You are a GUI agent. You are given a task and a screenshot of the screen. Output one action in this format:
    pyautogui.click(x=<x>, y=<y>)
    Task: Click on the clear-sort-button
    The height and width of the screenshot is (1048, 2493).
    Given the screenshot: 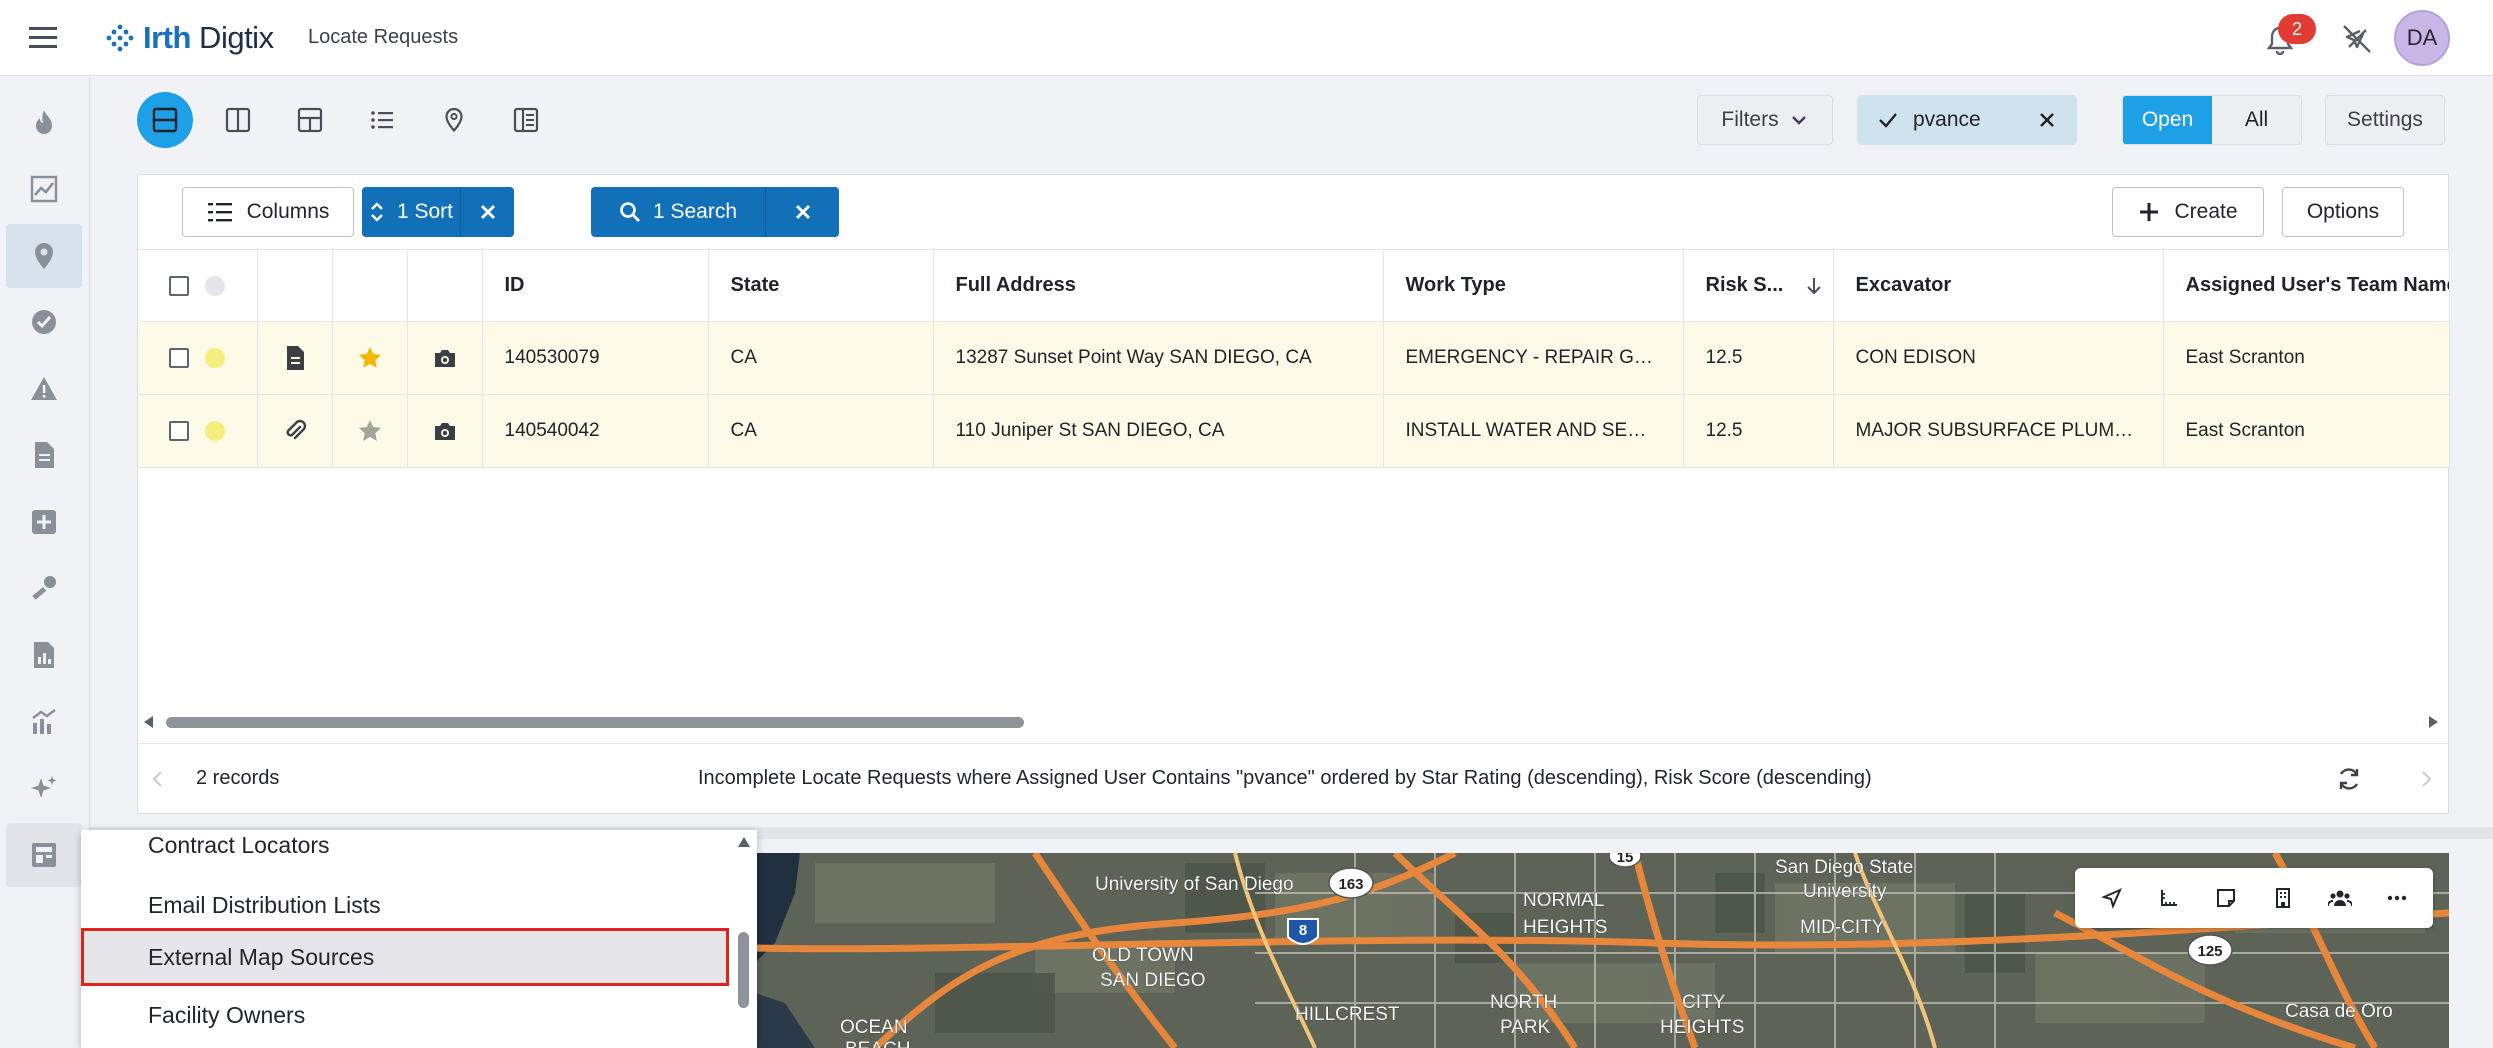 What is the action you would take?
    pyautogui.click(x=487, y=212)
    